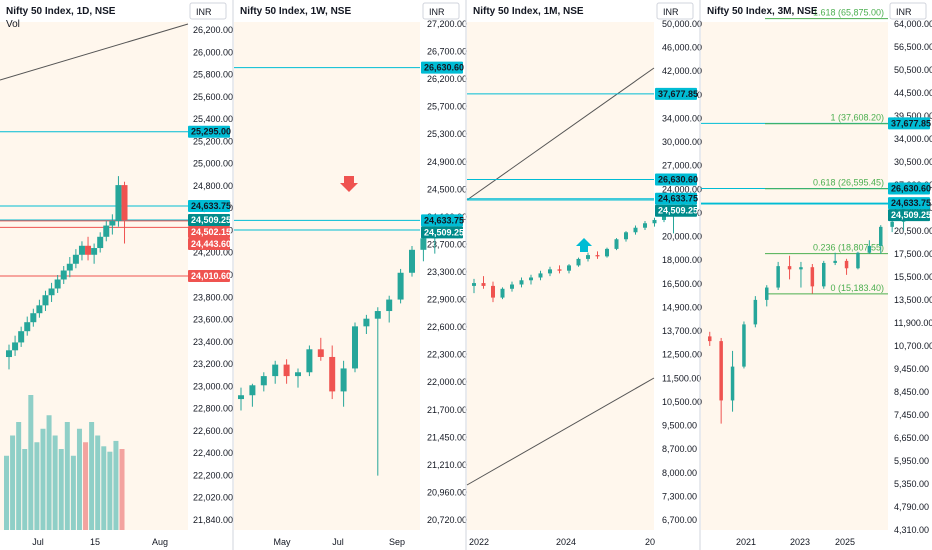 The width and height of the screenshot is (932, 550). Describe the element at coordinates (913, 116) in the screenshot. I see `y-tick-label: 39,500.00` at that location.